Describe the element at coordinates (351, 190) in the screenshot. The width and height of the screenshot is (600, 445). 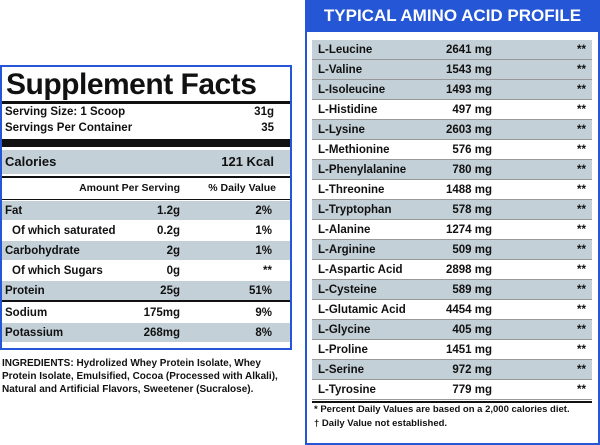
I see `amino-name: L-Threonine` at that location.